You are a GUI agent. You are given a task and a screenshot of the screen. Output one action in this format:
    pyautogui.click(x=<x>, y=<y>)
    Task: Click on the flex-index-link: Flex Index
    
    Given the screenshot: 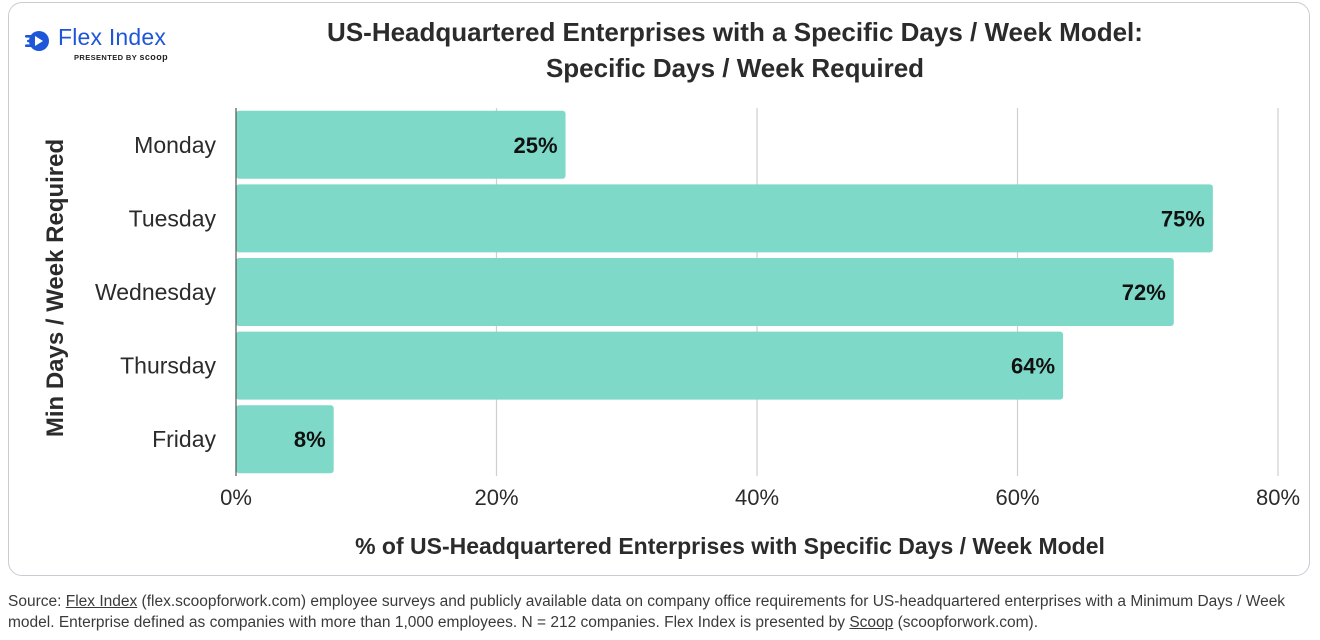 What is the action you would take?
    pyautogui.click(x=101, y=601)
    